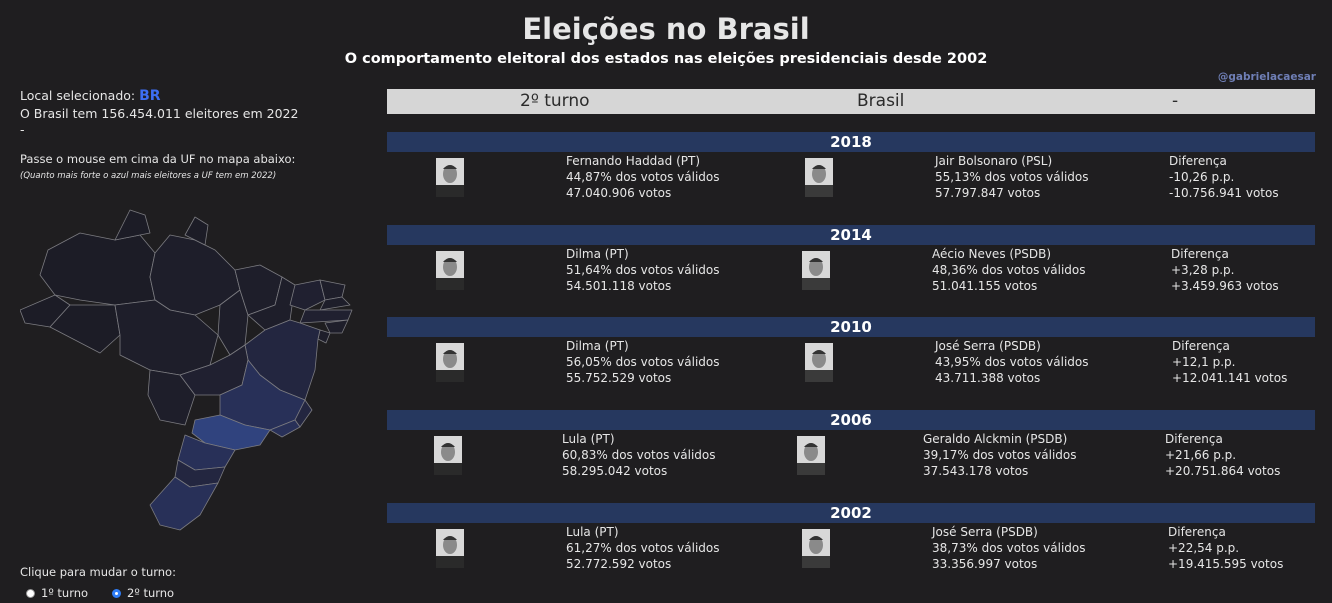  What do you see at coordinates (190, 370) in the screenshot?
I see `brazil-map` at bounding box center [190, 370].